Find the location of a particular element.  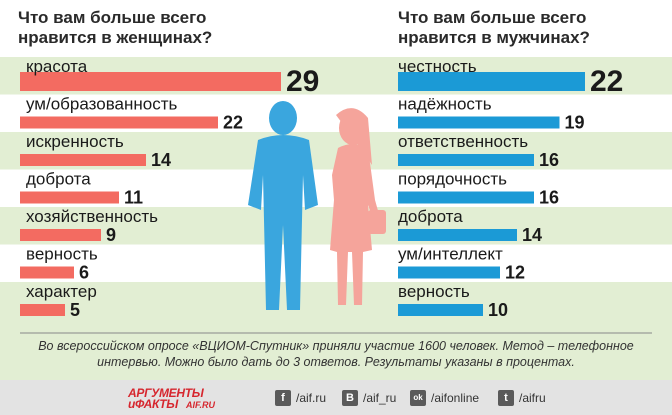

men-value-label-5: 12 is located at coordinates (515, 273).